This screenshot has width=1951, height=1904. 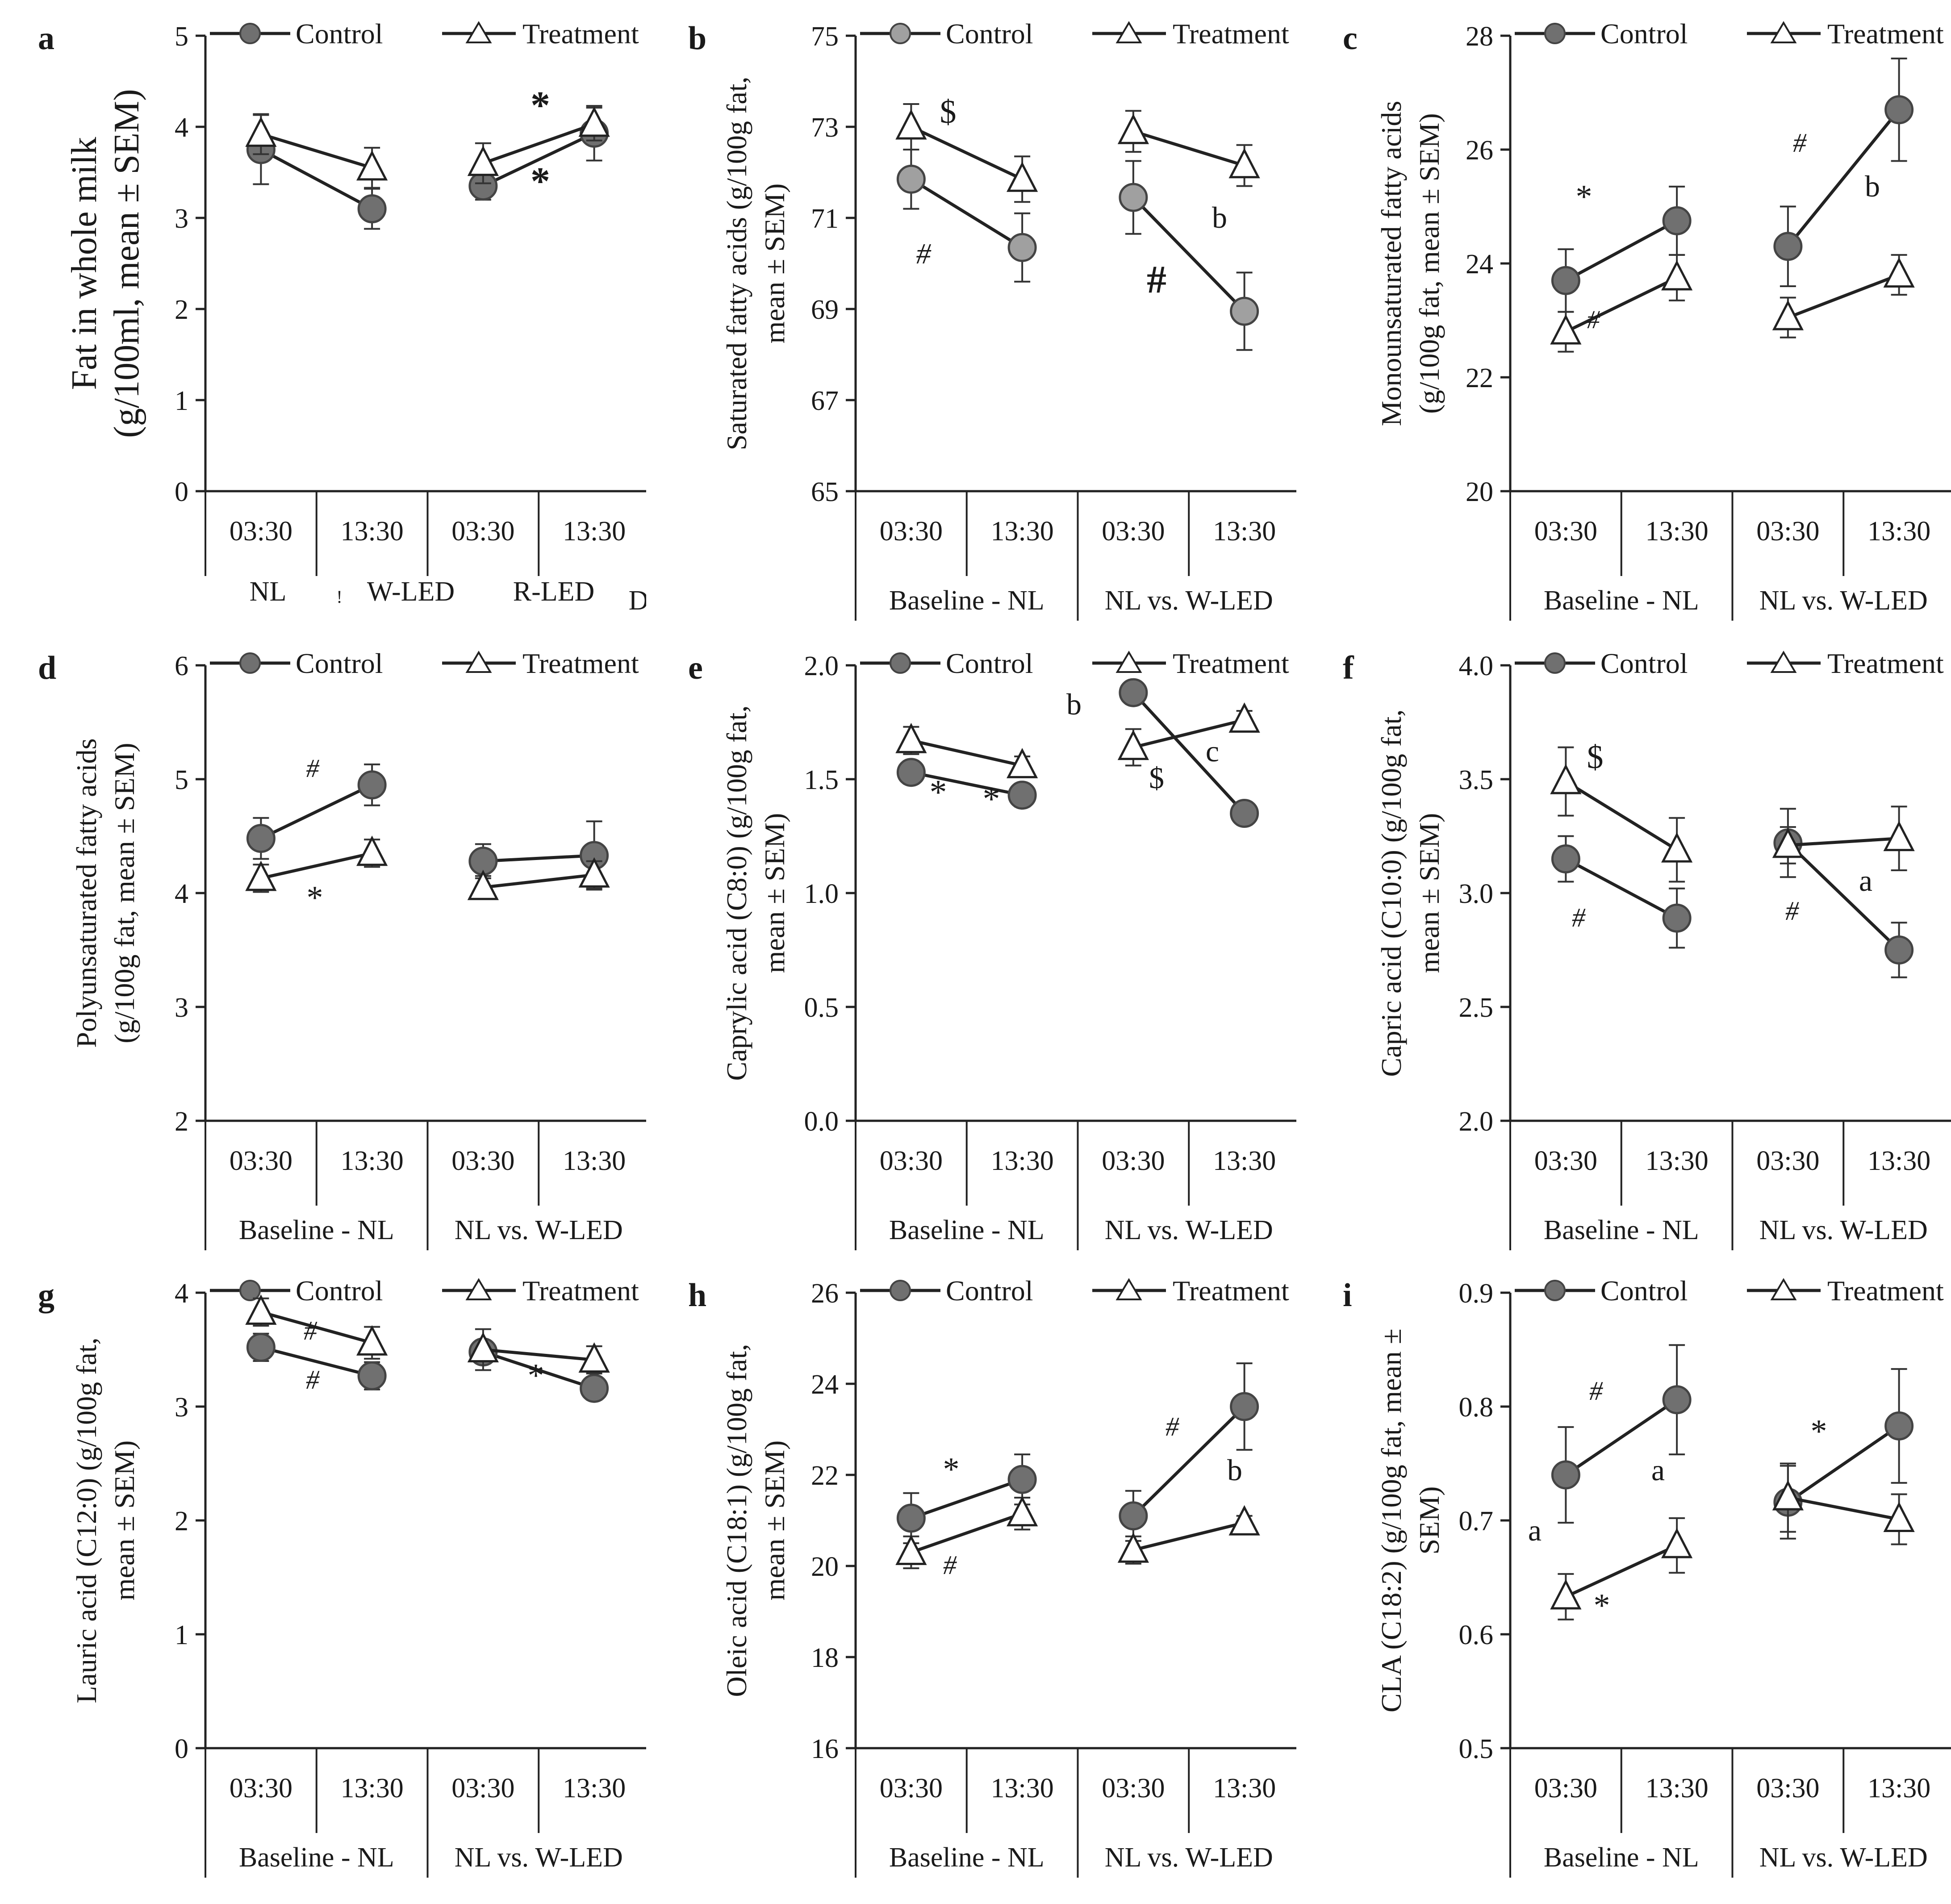 What do you see at coordinates (86, 893) in the screenshot?
I see `y-axis-label: Polyunsaturated fatty acids` at bounding box center [86, 893].